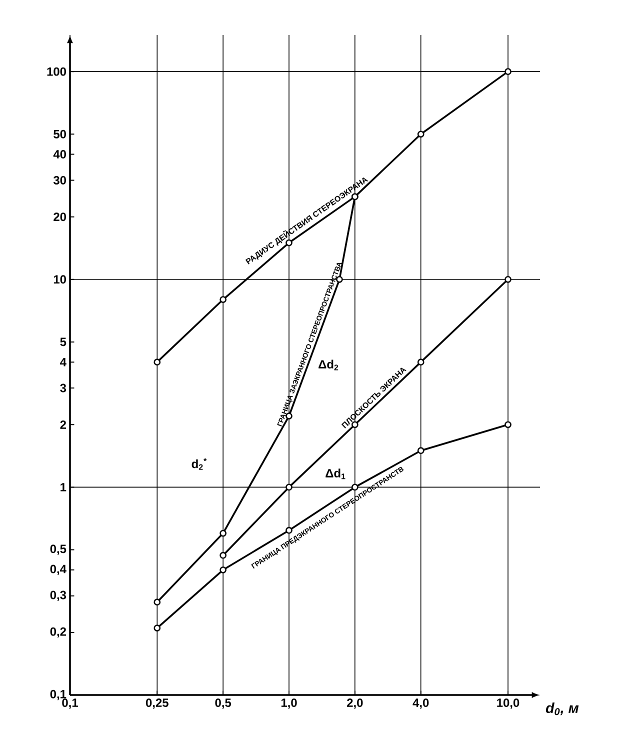  What do you see at coordinates (328, 365) in the screenshot?
I see `annotation: Δd$_{2}$` at bounding box center [328, 365].